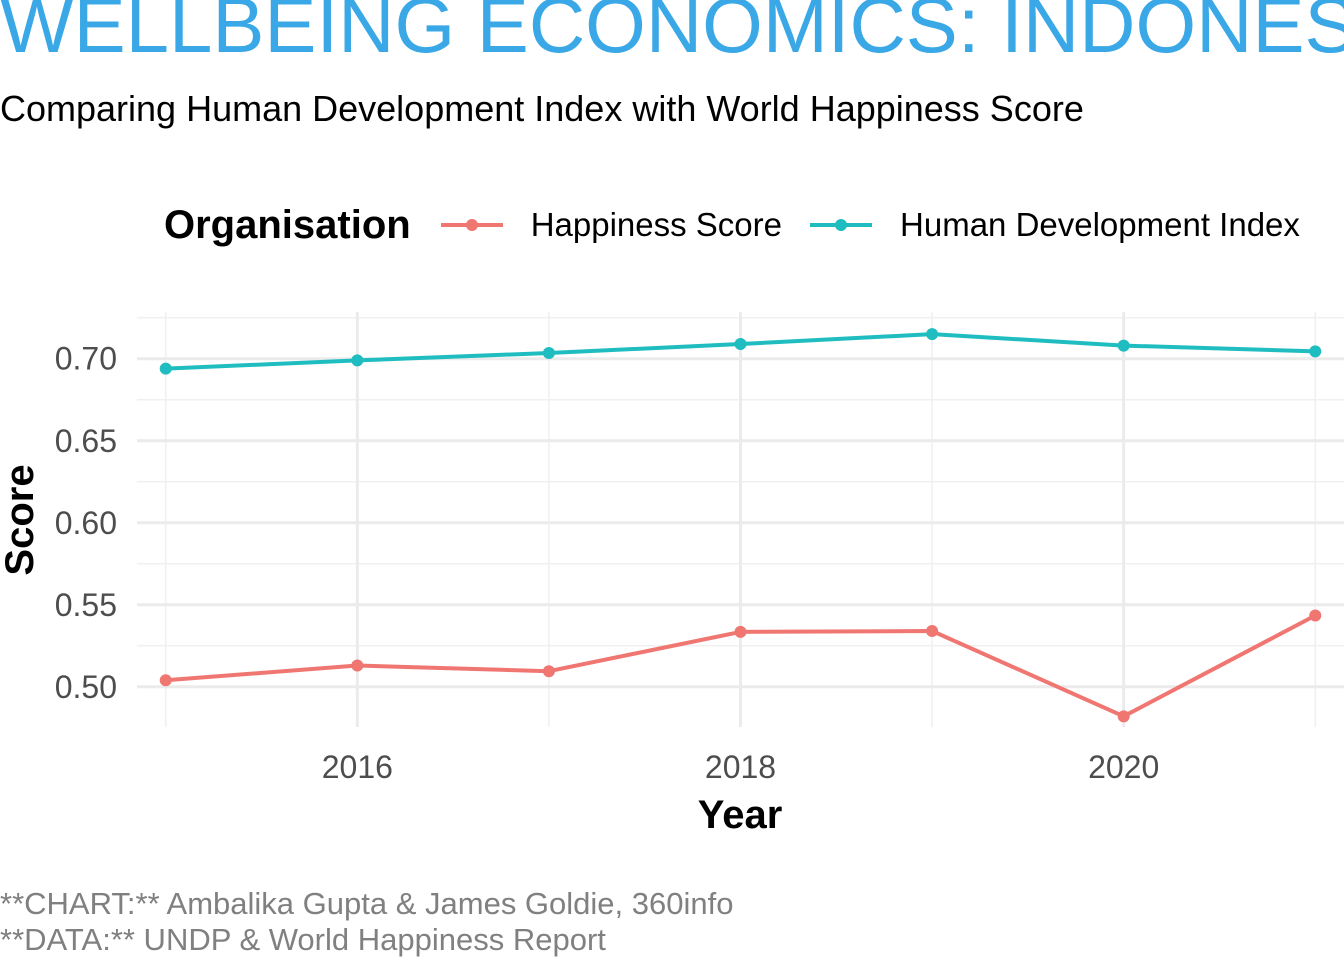 The image size is (1344, 960). I want to click on x-tick-label: 2016, so click(357, 767).